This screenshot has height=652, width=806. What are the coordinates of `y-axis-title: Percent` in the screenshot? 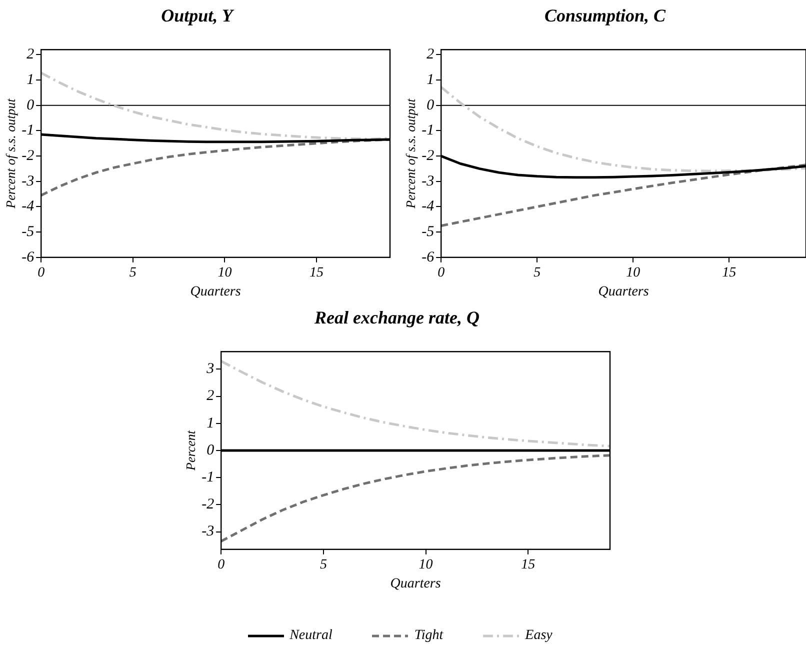 It's located at (190, 451).